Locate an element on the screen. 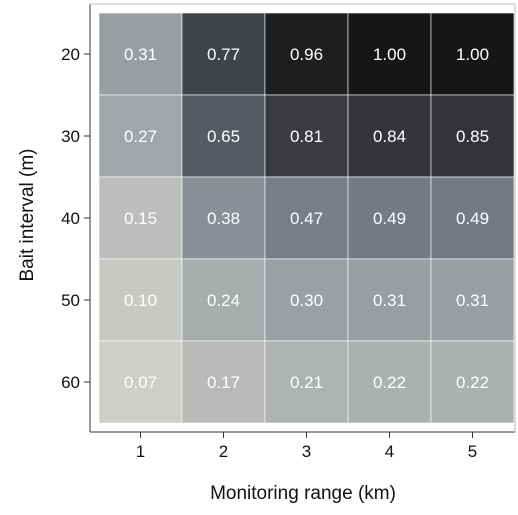 Image resolution: width=518 pixels, height=515 pixels. y-tick-label-60: 60 is located at coordinates (70, 382).